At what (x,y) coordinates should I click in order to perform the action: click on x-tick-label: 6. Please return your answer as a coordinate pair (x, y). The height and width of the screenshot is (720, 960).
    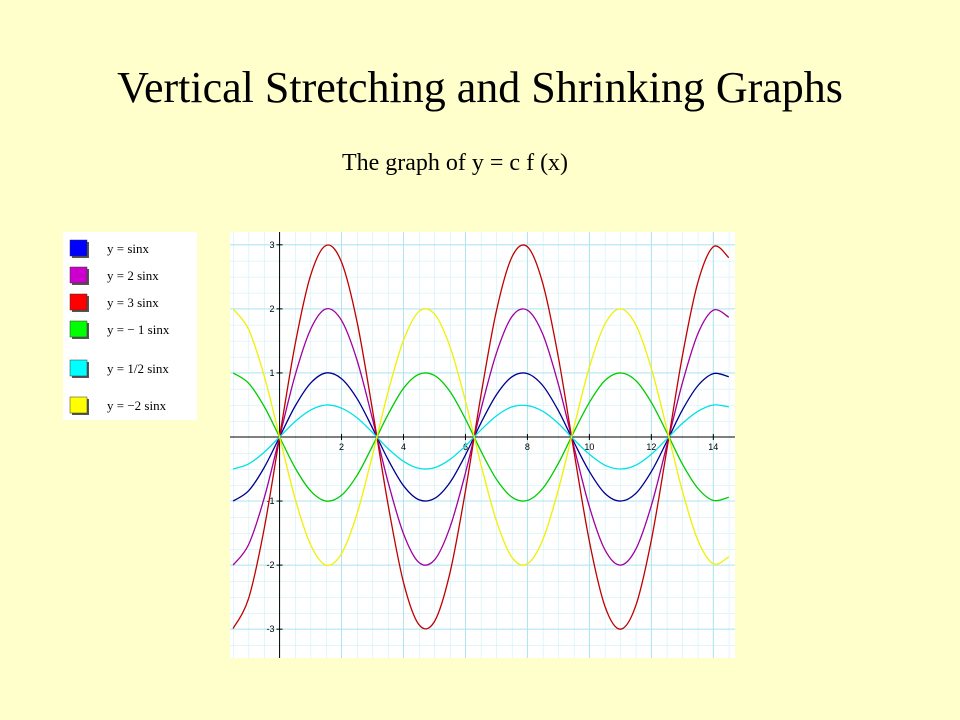
    Looking at the image, I should click on (465, 447).